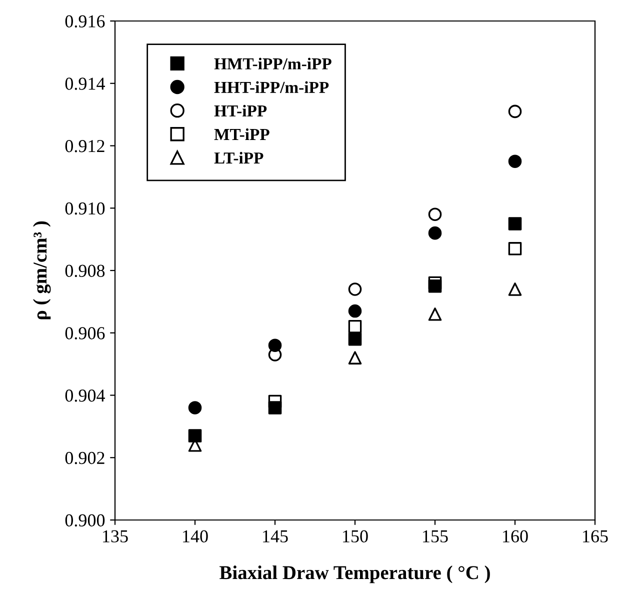 The image size is (623, 593). Describe the element at coordinates (115, 536) in the screenshot. I see `x-tick-label: 135` at that location.